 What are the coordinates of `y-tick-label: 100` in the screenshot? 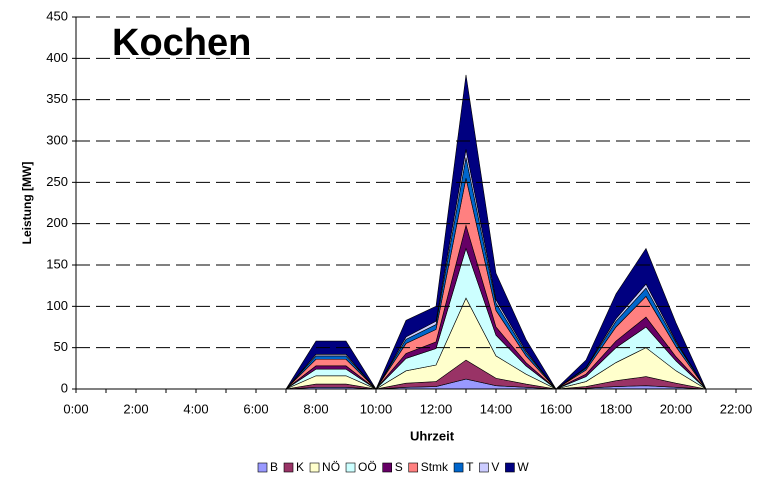 It's located at (57, 305).